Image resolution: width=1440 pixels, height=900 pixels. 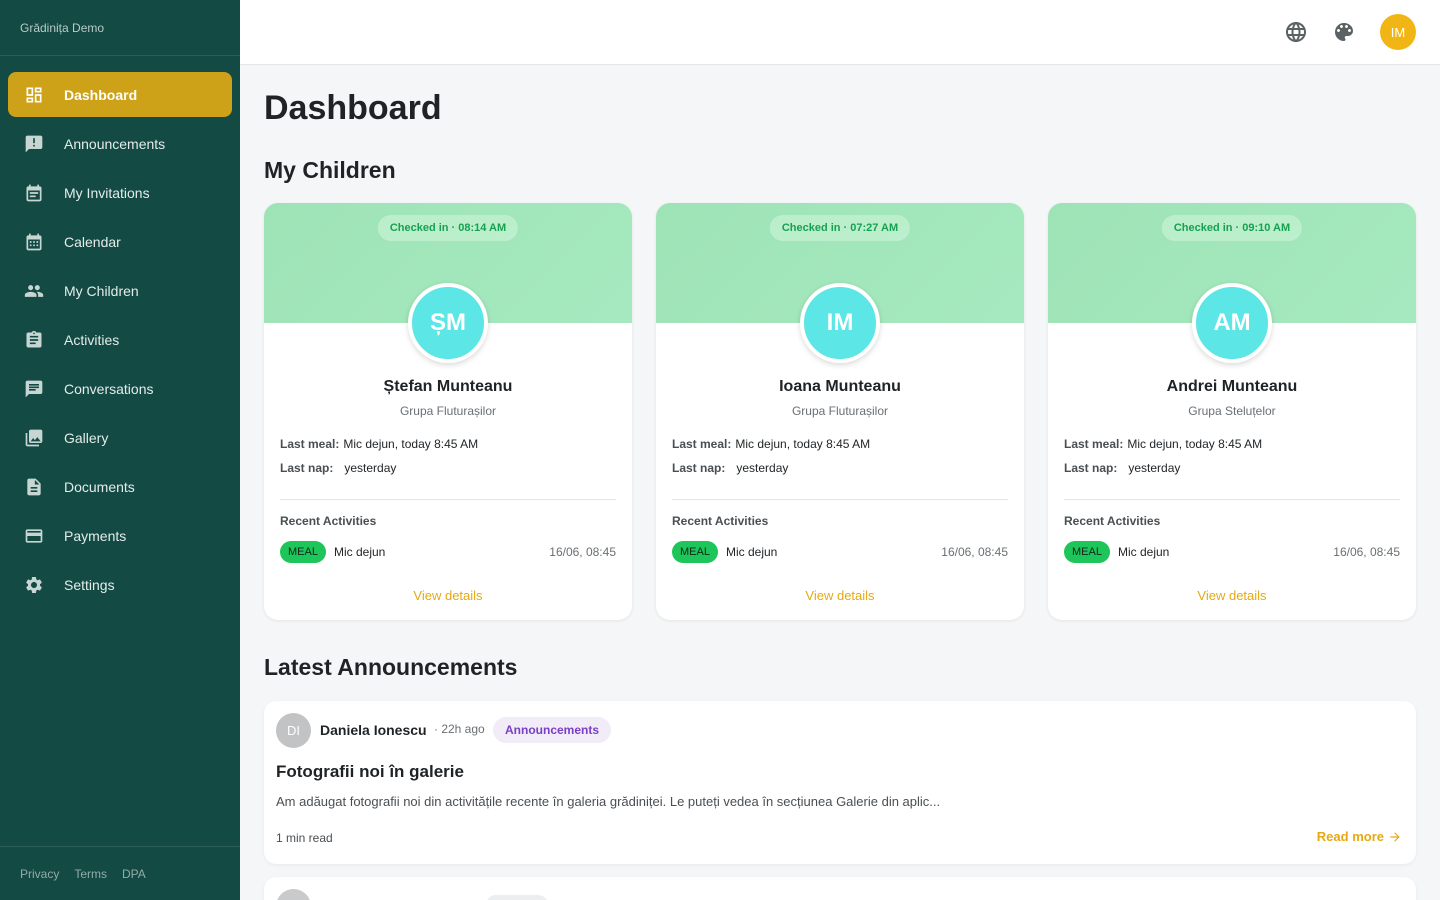 I want to click on announcement-title: Fotografii noi în galerie, so click(x=370, y=771).